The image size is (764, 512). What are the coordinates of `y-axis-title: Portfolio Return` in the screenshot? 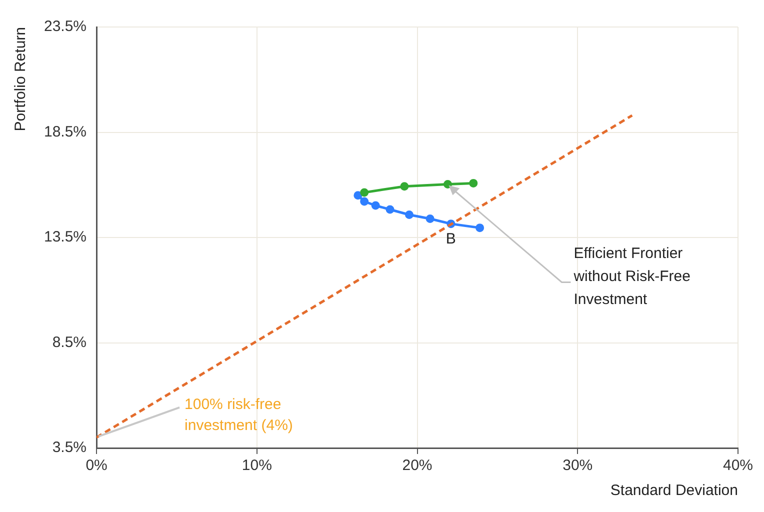 It's located at (21, 79).